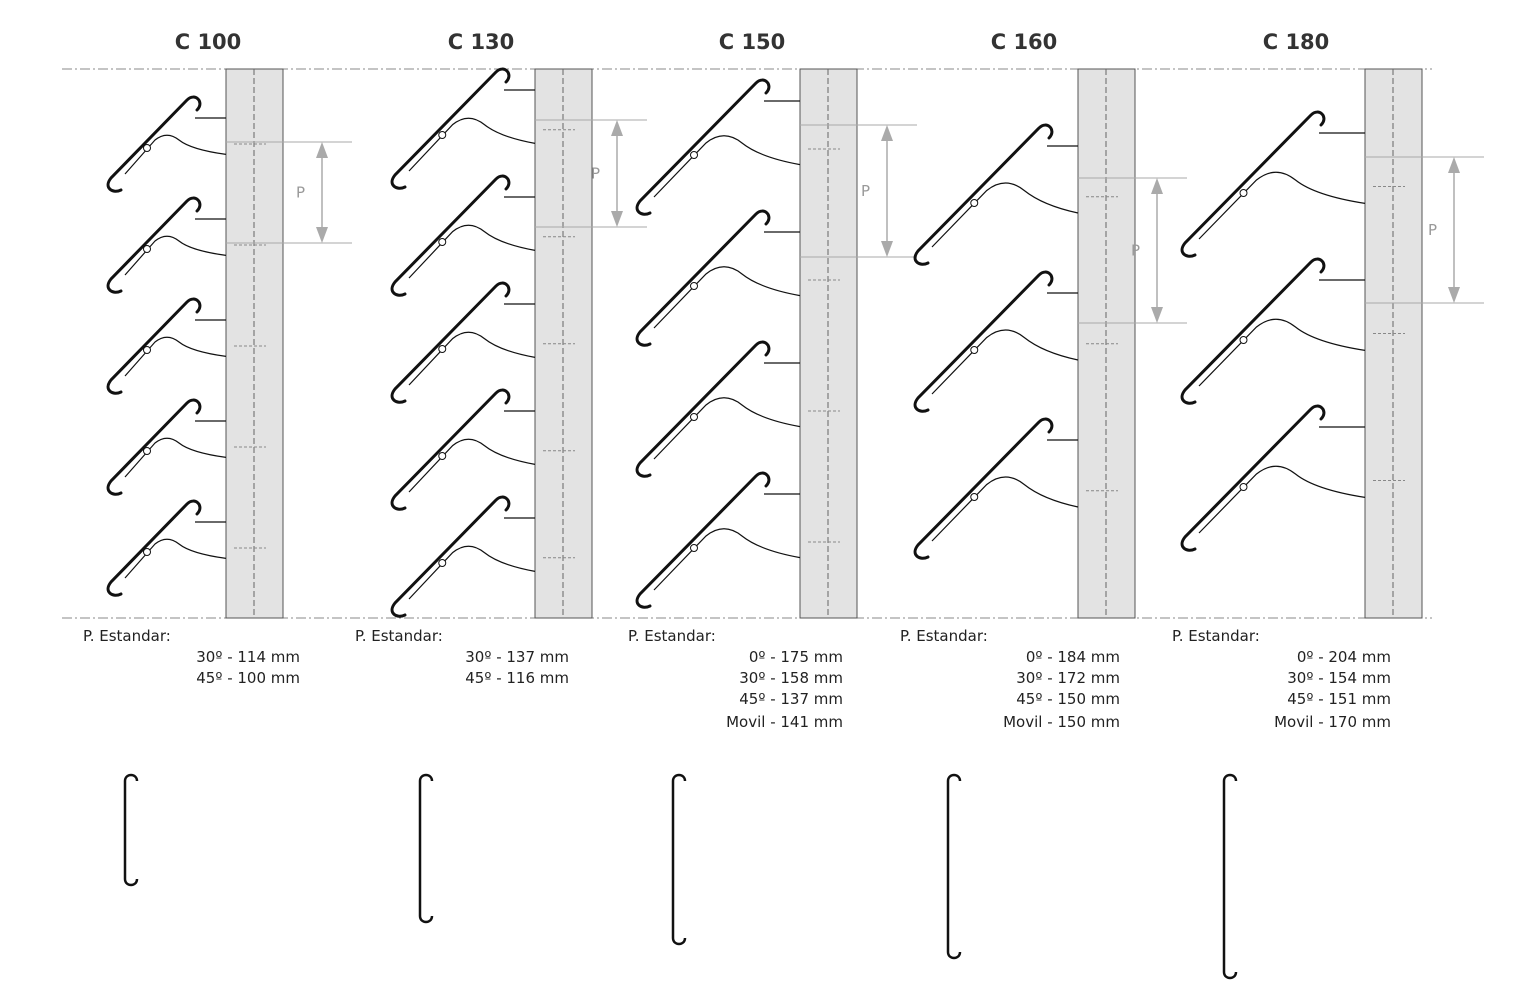 This screenshot has width=1524, height=997. I want to click on spec: 45º - 116 mm, so click(517, 678).